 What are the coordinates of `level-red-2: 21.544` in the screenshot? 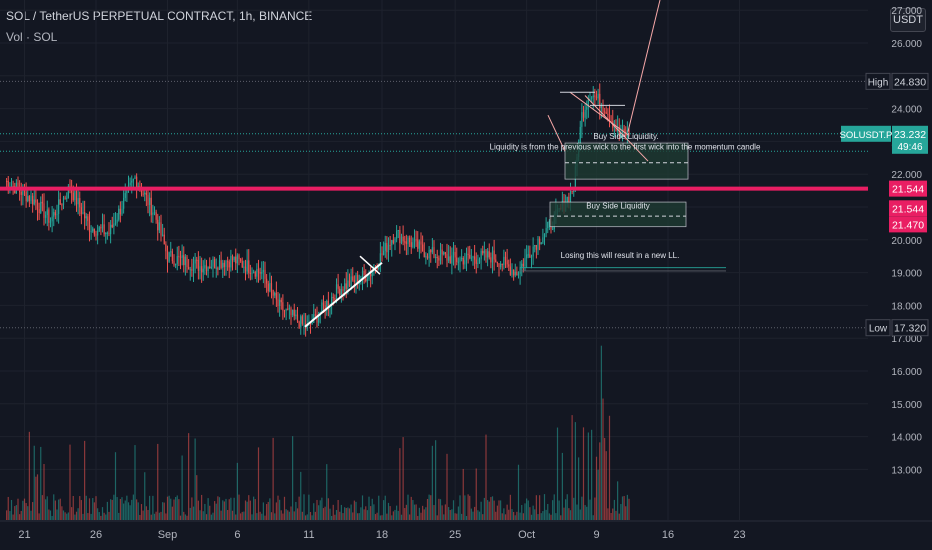 It's located at (908, 209).